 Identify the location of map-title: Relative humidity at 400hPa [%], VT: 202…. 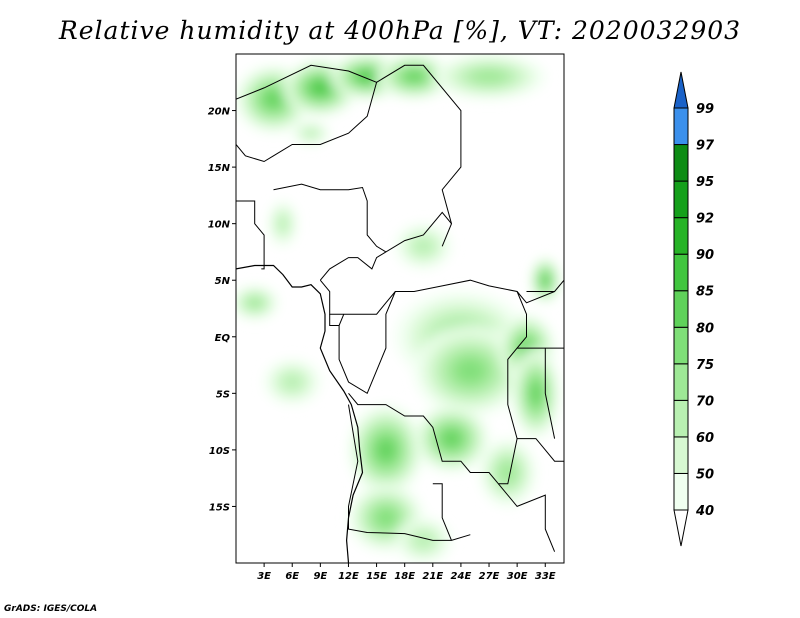
(400, 30).